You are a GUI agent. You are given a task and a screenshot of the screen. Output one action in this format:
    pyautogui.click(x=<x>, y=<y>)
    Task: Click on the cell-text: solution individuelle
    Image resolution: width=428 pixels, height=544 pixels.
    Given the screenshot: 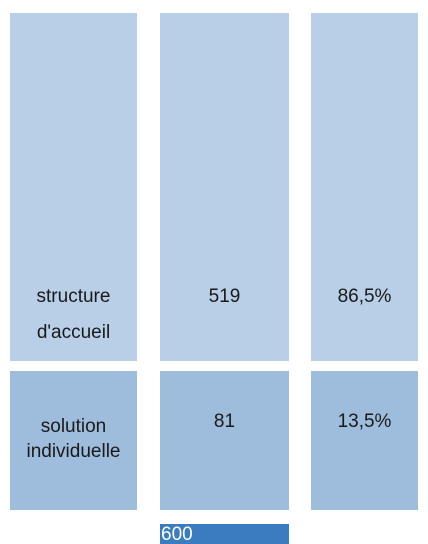 What is the action you would take?
    pyautogui.click(x=73, y=439)
    